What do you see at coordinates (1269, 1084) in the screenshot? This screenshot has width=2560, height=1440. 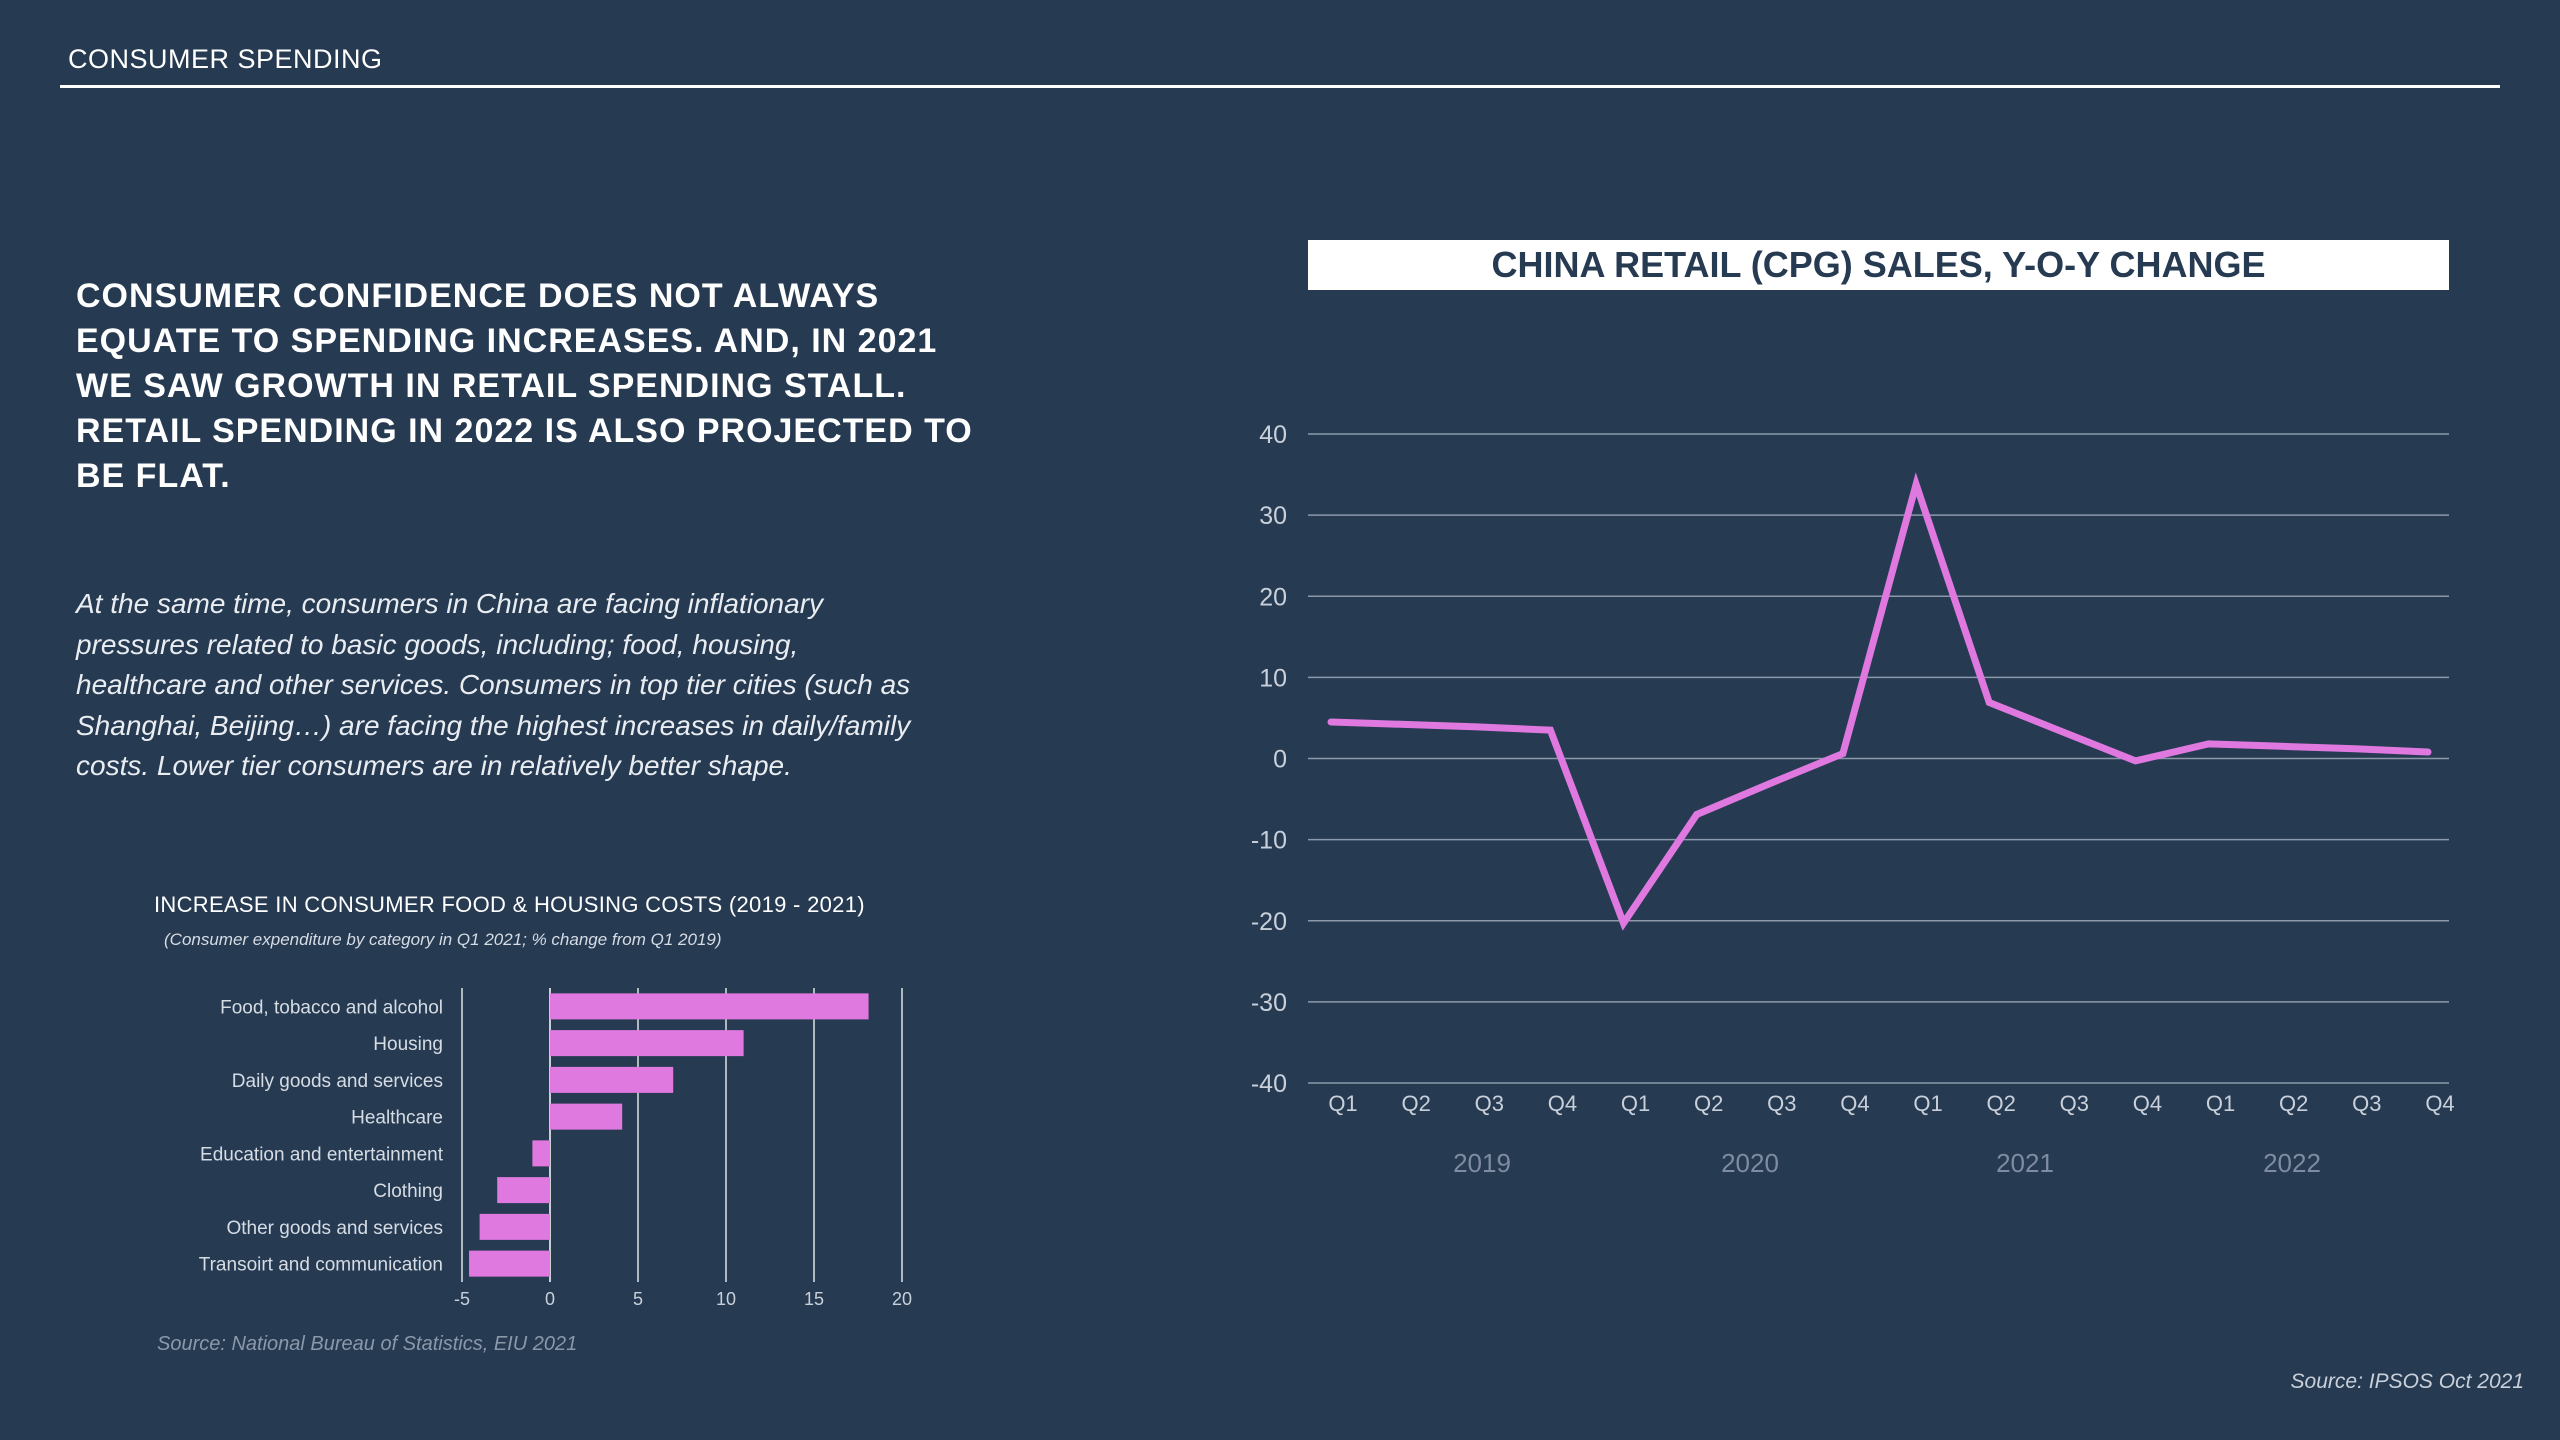 I see `line-y-tick-label: -40` at bounding box center [1269, 1084].